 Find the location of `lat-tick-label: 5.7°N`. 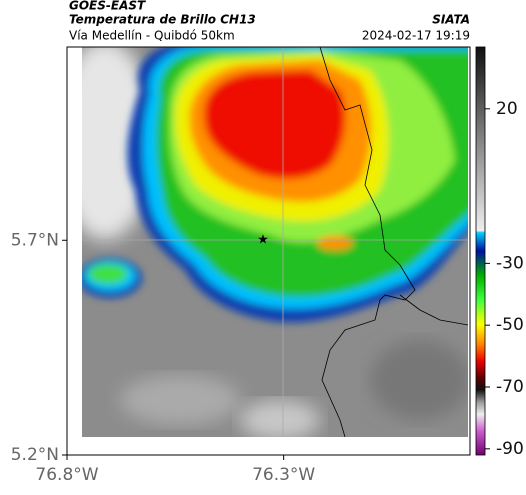

lat-tick-label: 5.7°N is located at coordinates (35, 240).